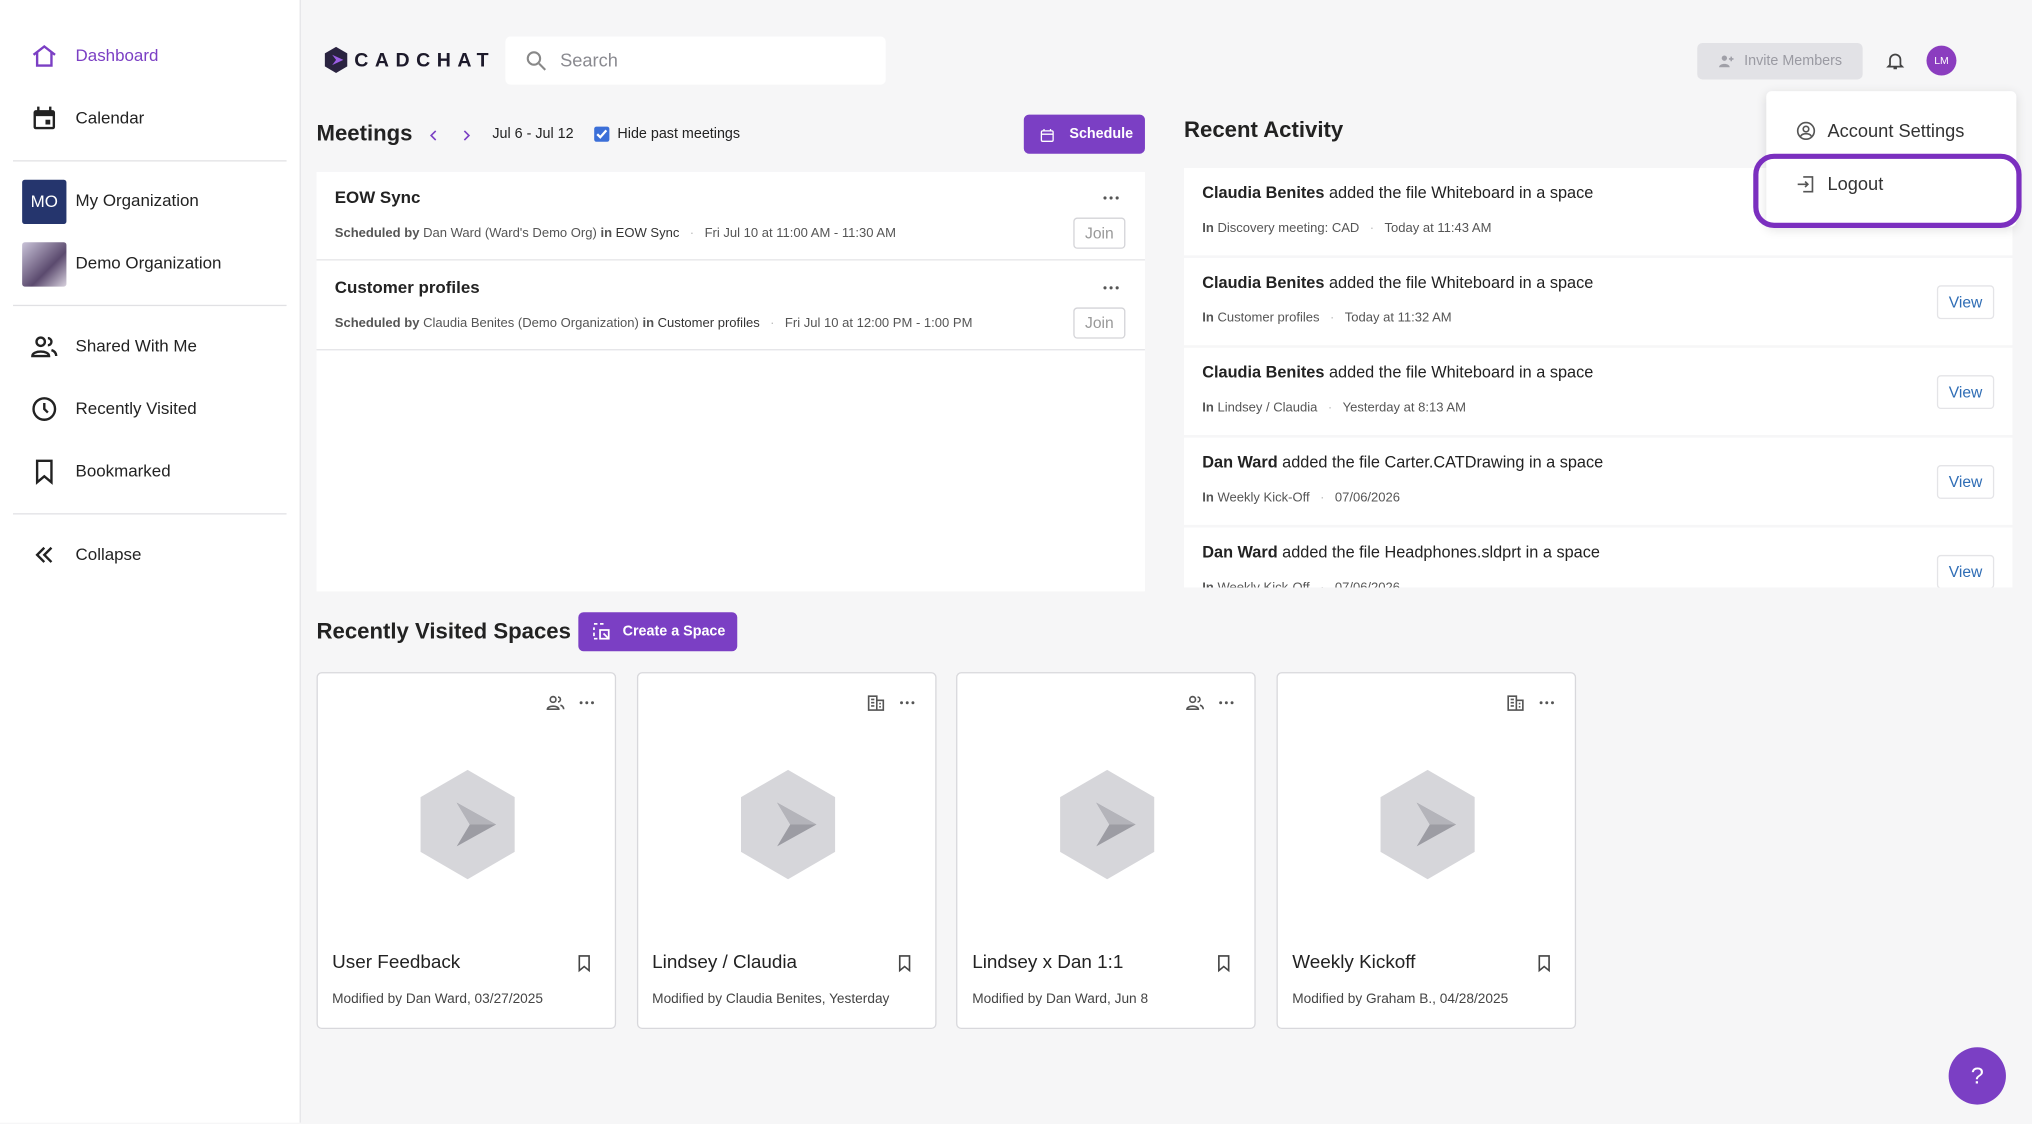 This screenshot has width=2032, height=1124. I want to click on nav-collapse-icon-shape, so click(44, 554).